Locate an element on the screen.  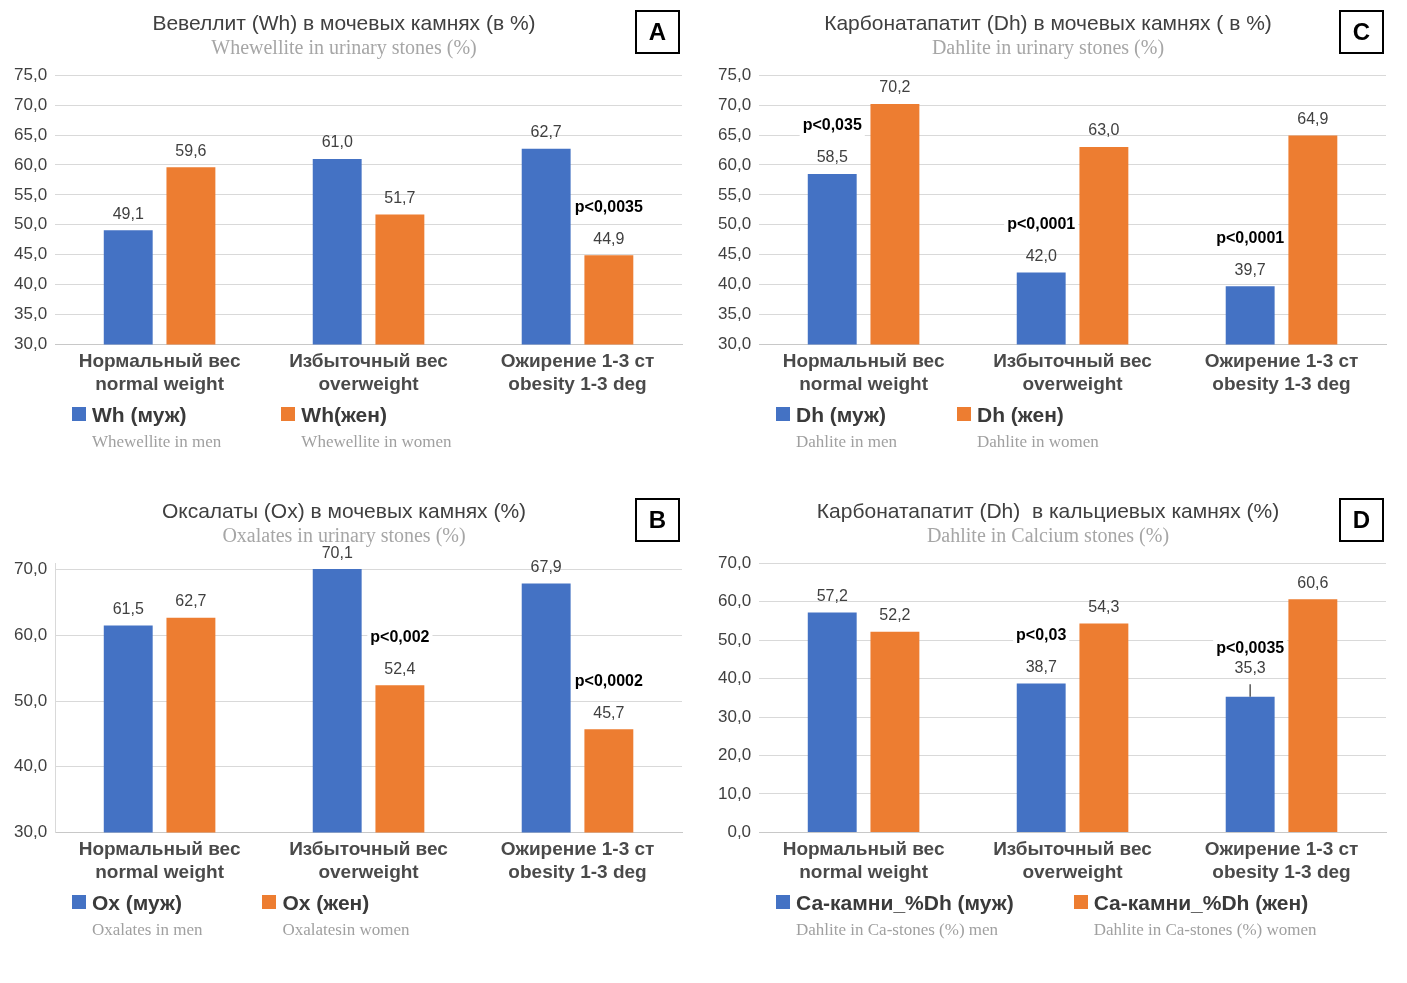
legend-label: Dh (жен) Dahlite in women is located at coordinates (1038, 427).